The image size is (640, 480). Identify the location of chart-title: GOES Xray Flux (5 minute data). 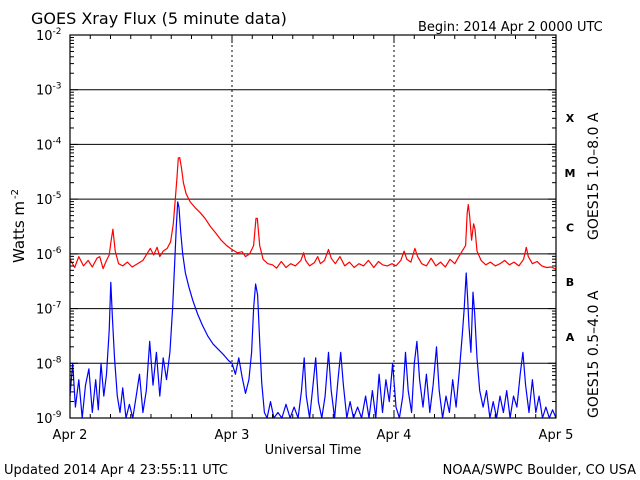
(159, 18).